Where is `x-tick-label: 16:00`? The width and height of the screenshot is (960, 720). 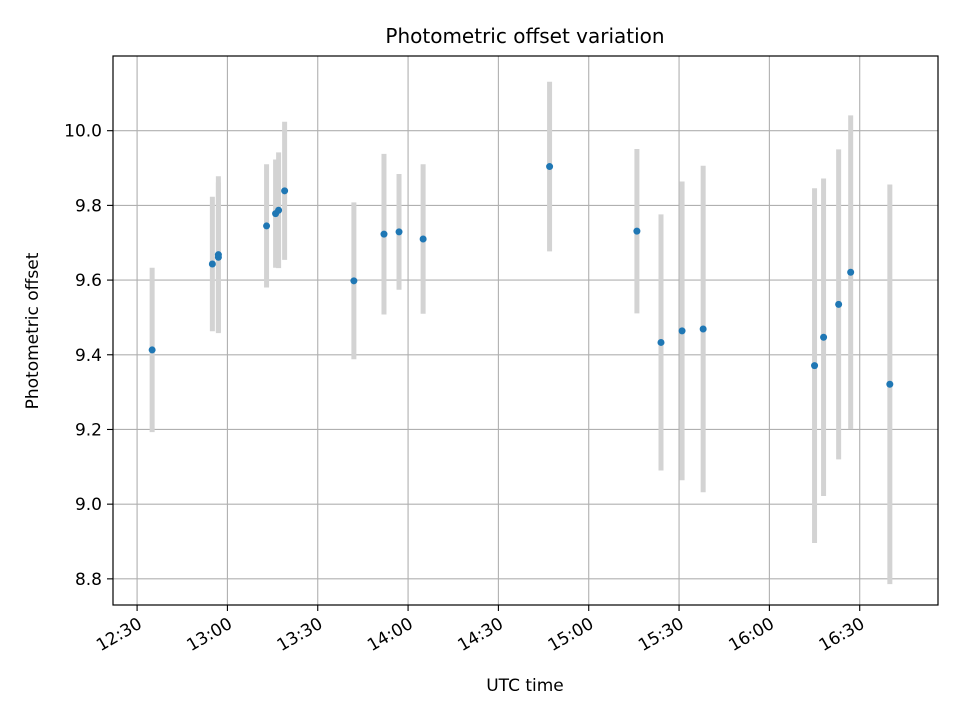
x-tick-label: 16:00 is located at coordinates (751, 635).